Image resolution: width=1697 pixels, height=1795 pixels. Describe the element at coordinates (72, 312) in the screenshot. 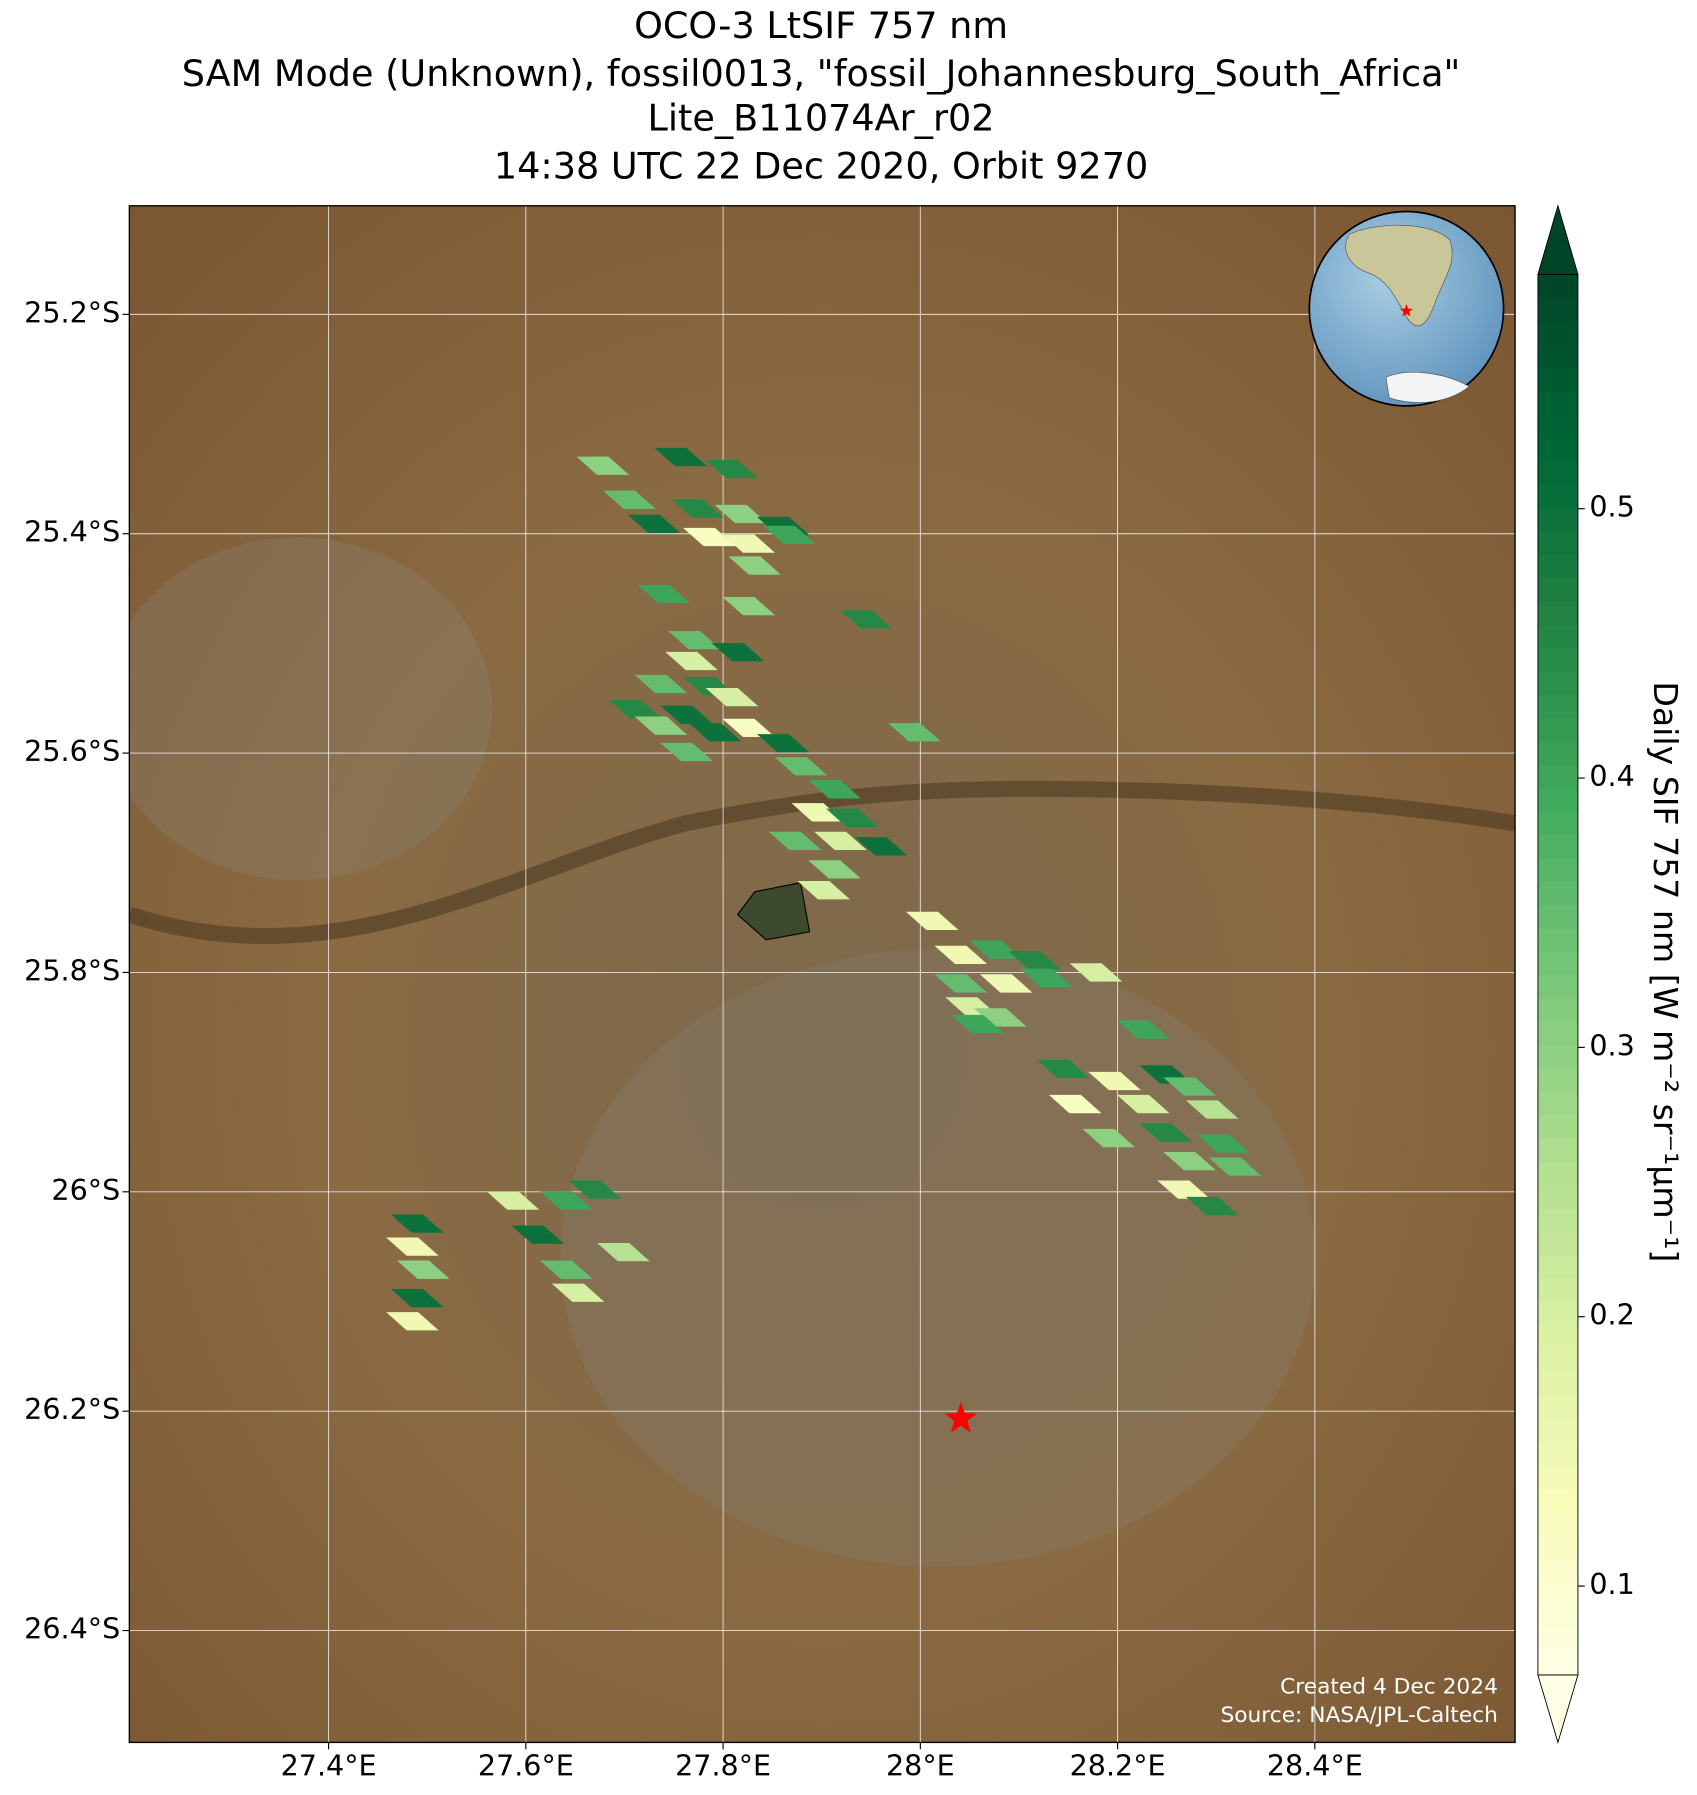

I see `y-tick-label: 25.2°S` at that location.